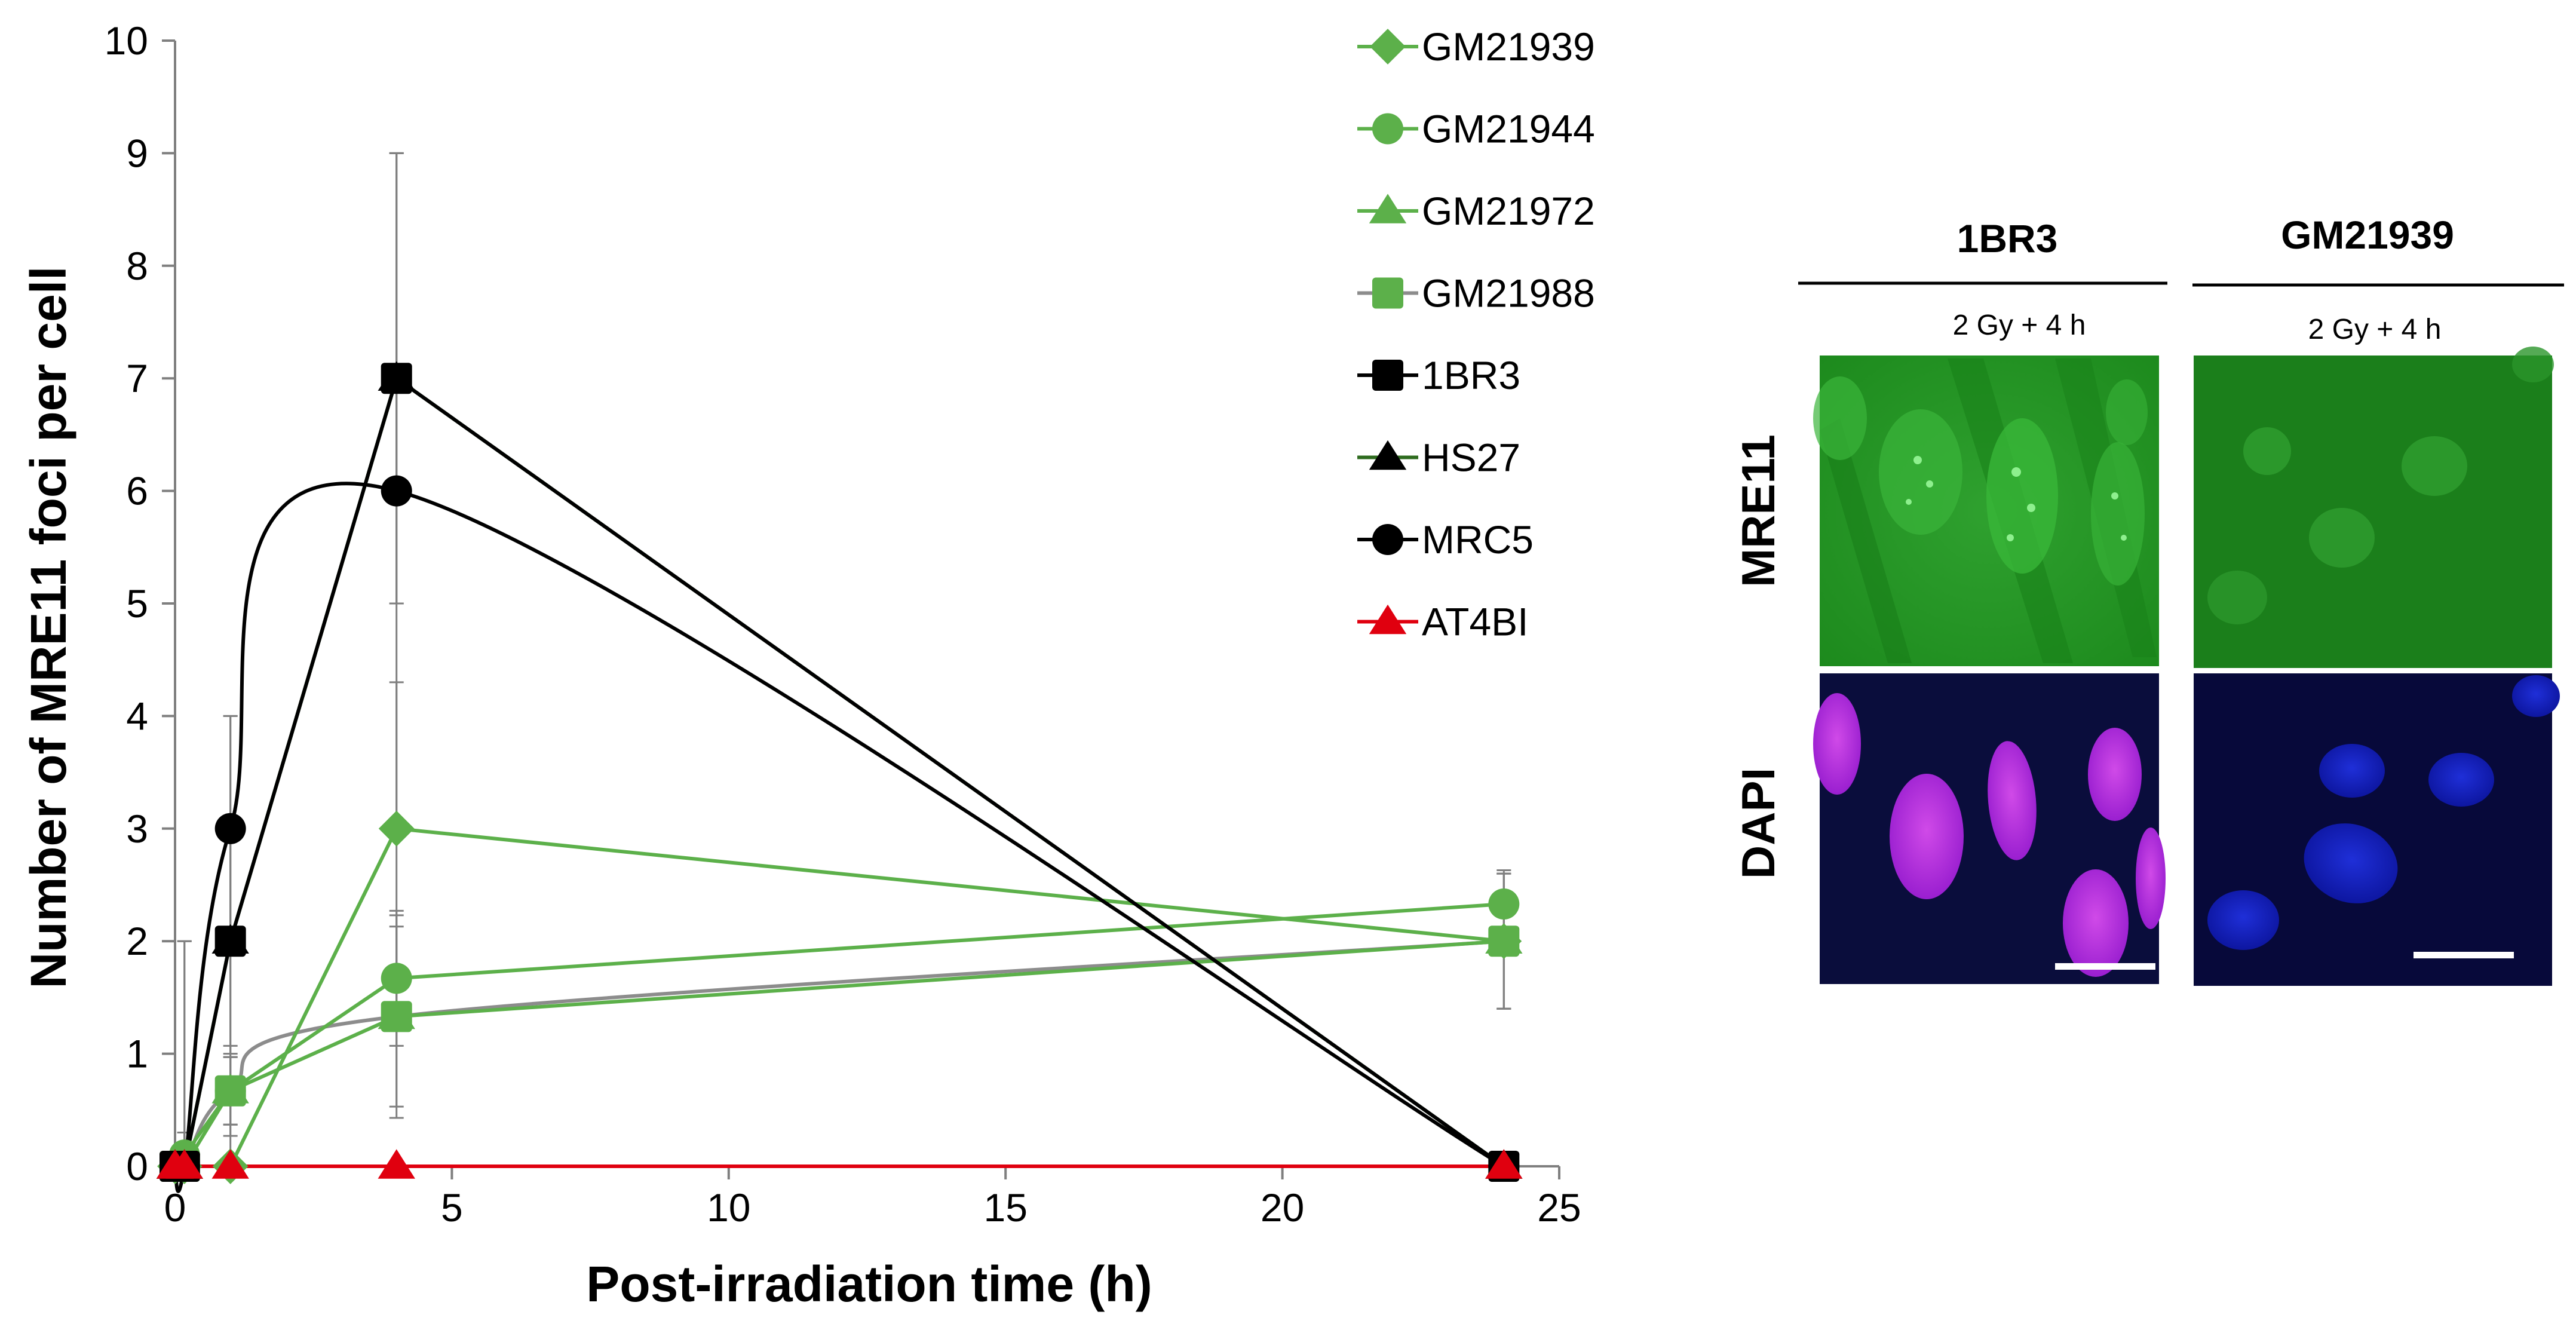 This screenshot has height=1330, width=2576. What do you see at coordinates (729, 1207) in the screenshot?
I see `x-tick-label: 10` at bounding box center [729, 1207].